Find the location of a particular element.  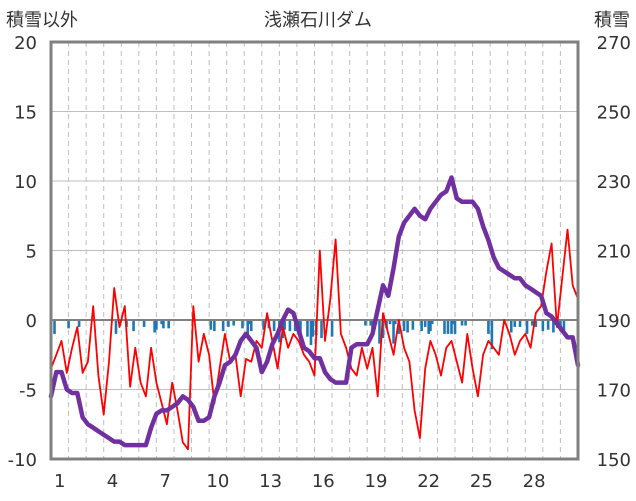

y-axis-left-label: 積雪以外 is located at coordinates (42, 20).